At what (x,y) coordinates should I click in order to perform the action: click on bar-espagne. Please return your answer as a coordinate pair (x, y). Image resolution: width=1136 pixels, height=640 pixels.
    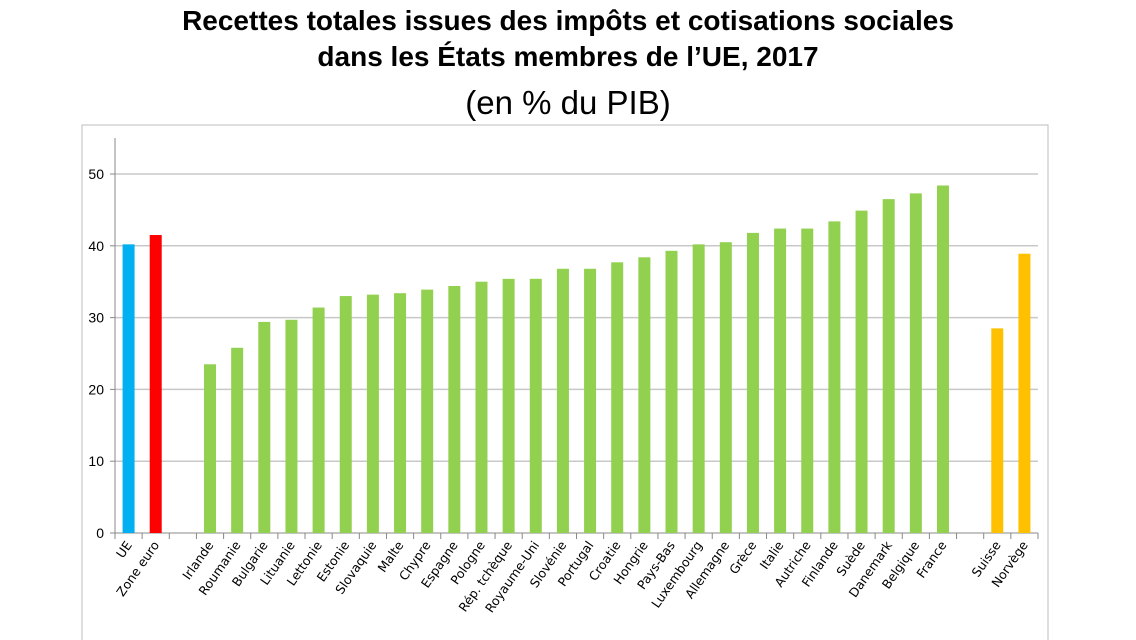
    Looking at the image, I should click on (454, 409).